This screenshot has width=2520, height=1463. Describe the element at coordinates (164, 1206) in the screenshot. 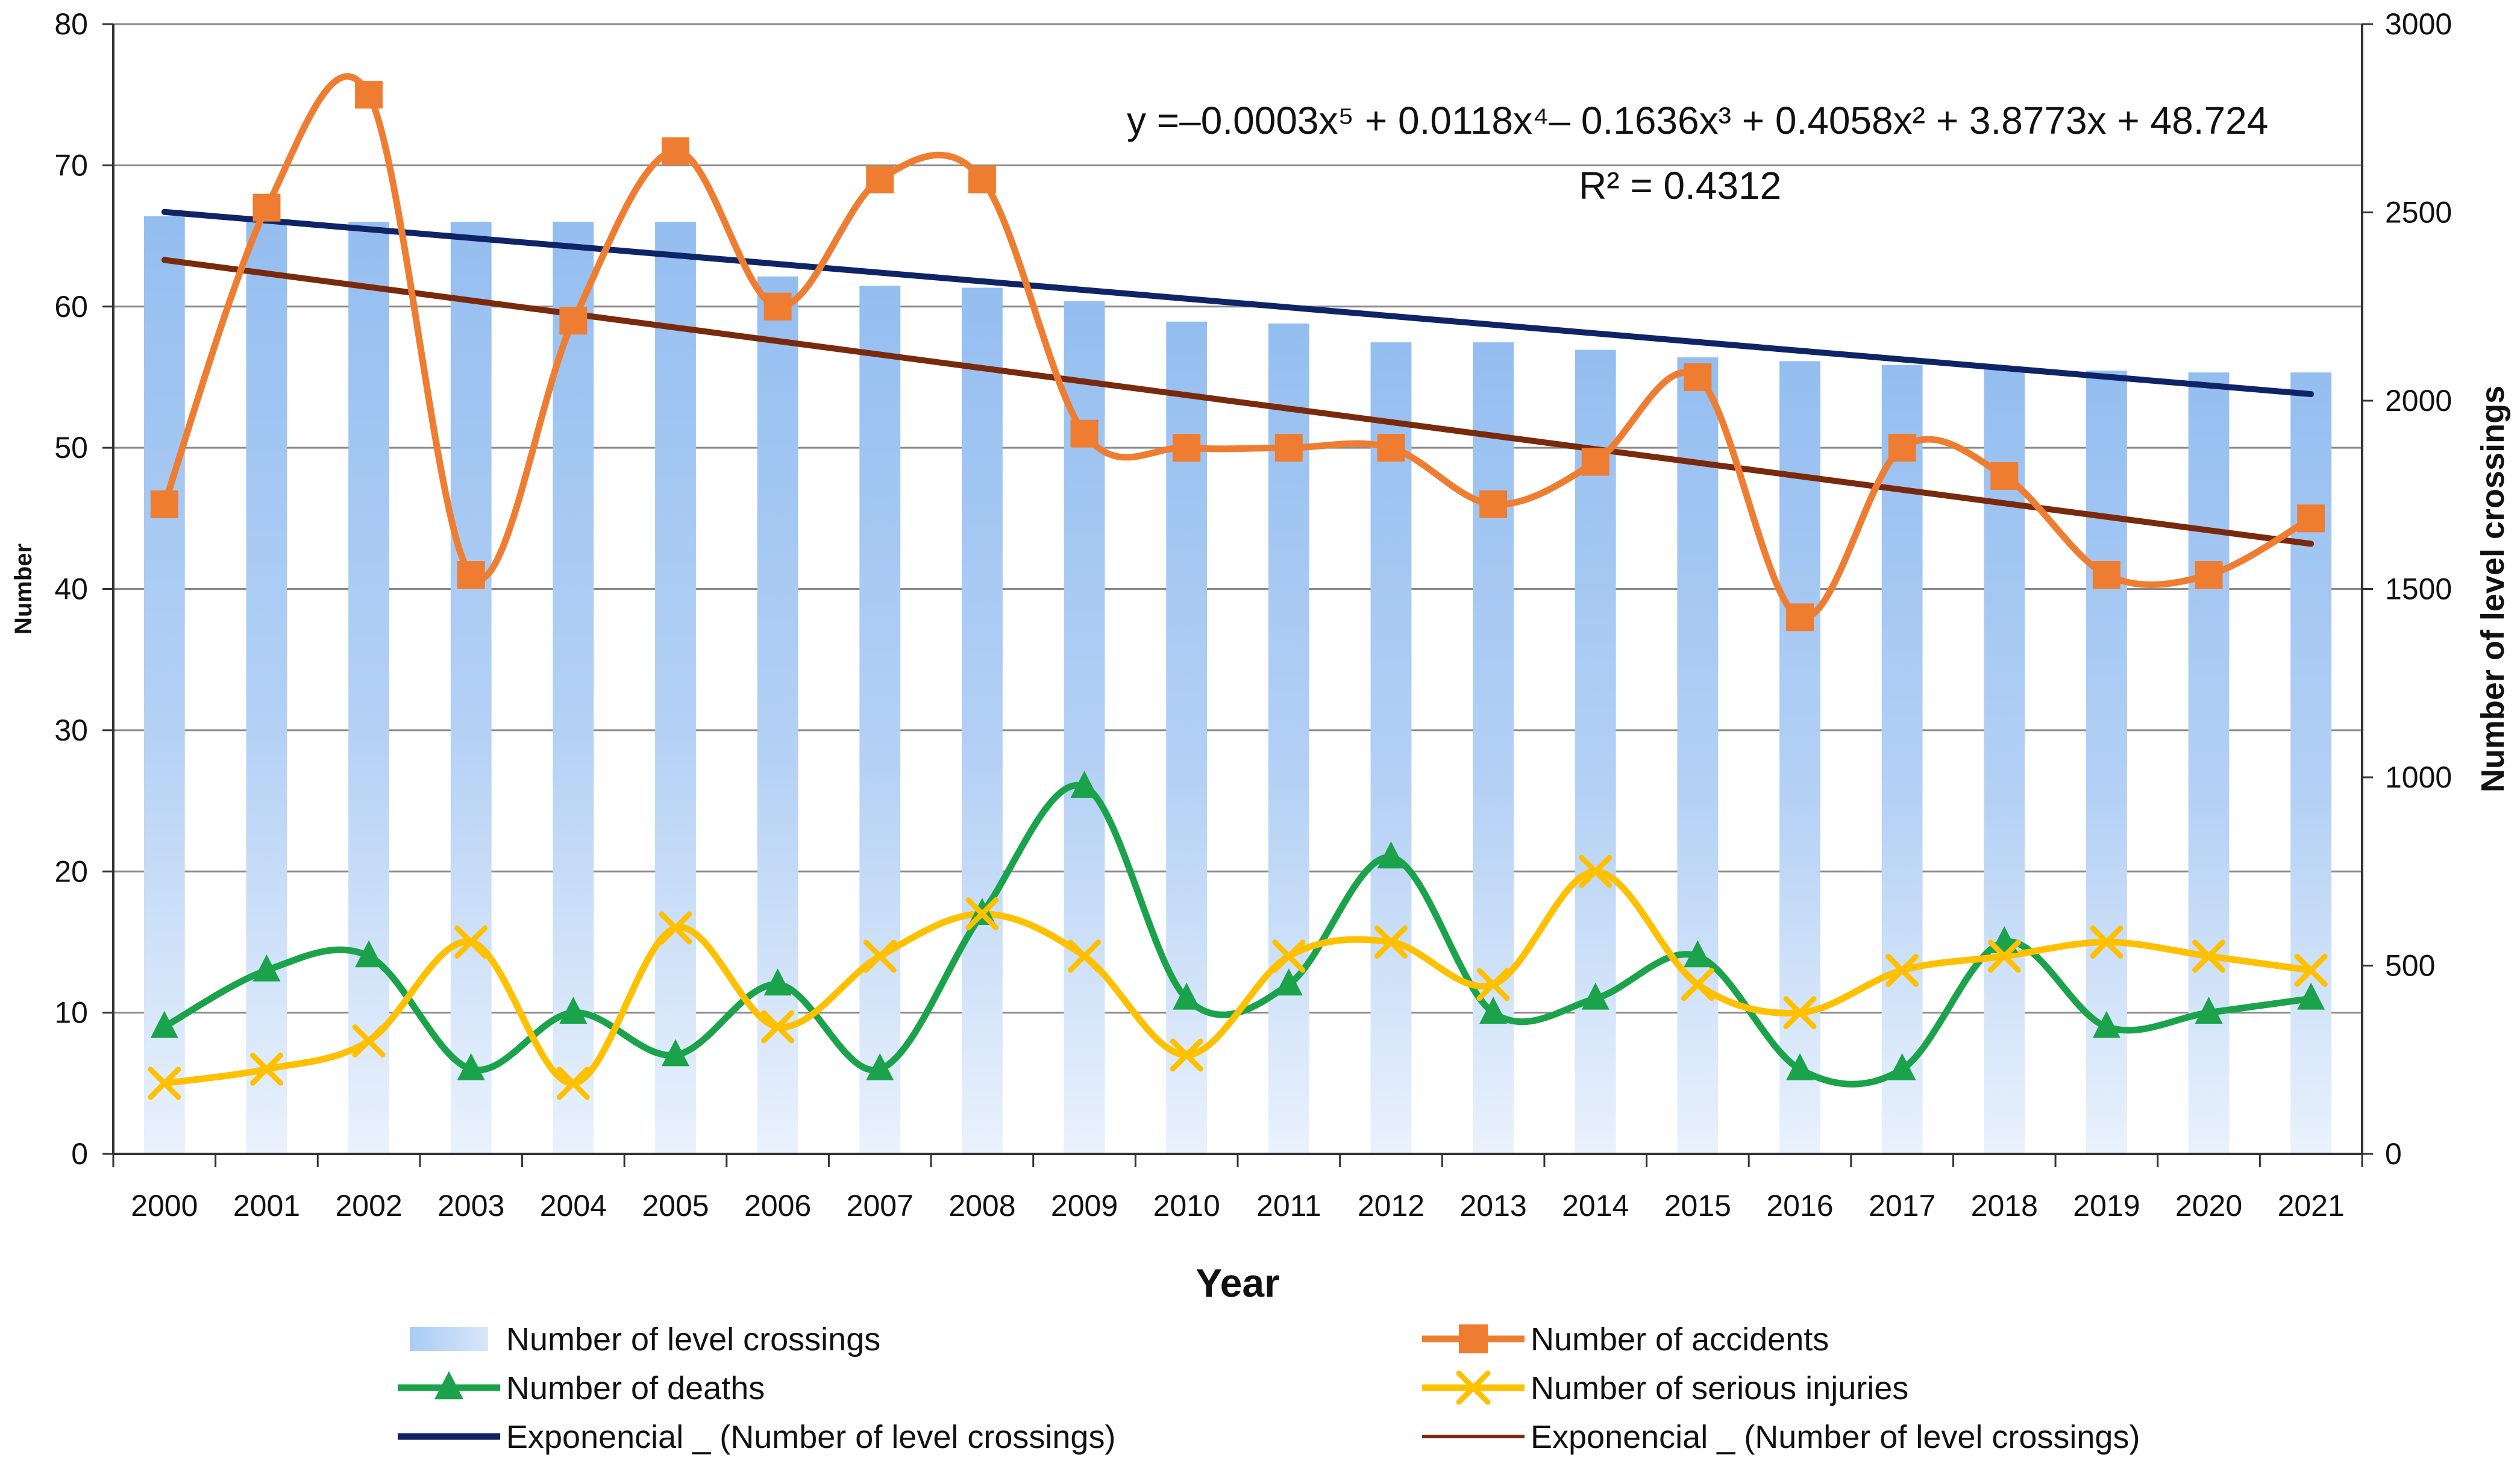

I see `x-tick-label: 2000` at that location.